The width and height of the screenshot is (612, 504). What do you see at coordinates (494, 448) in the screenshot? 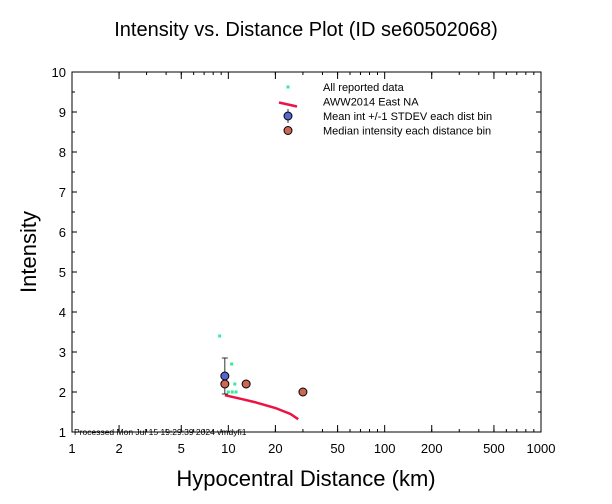
I see `x-tick-label: 500` at bounding box center [494, 448].